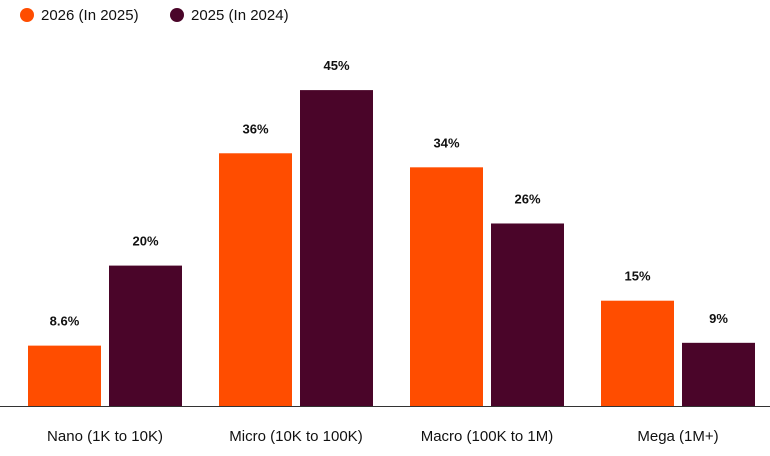 This screenshot has width=770, height=456. I want to click on value-label-macro-series-2: 26%, so click(527, 198).